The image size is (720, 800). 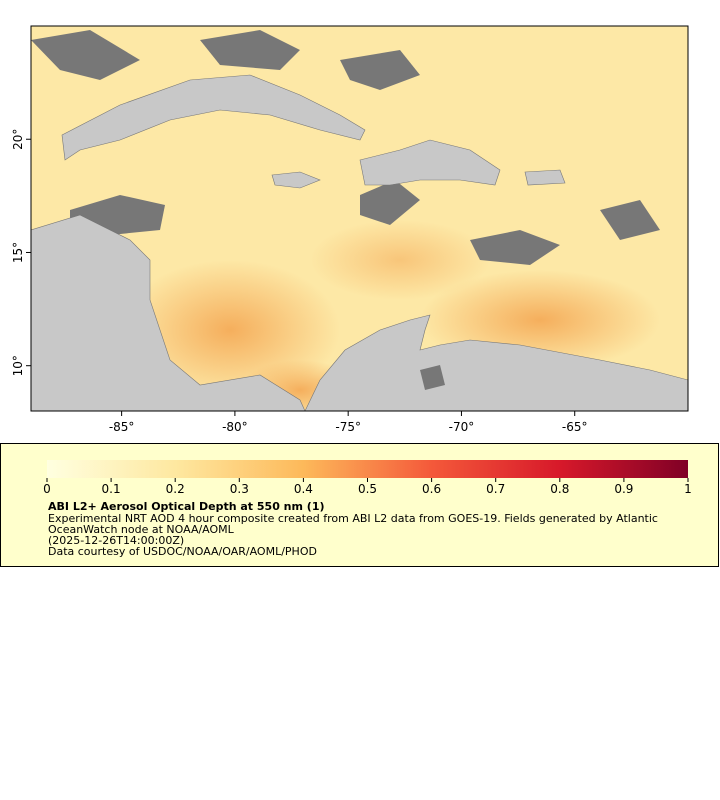 I want to click on y-tick-label: 20°, so click(x=18, y=139).